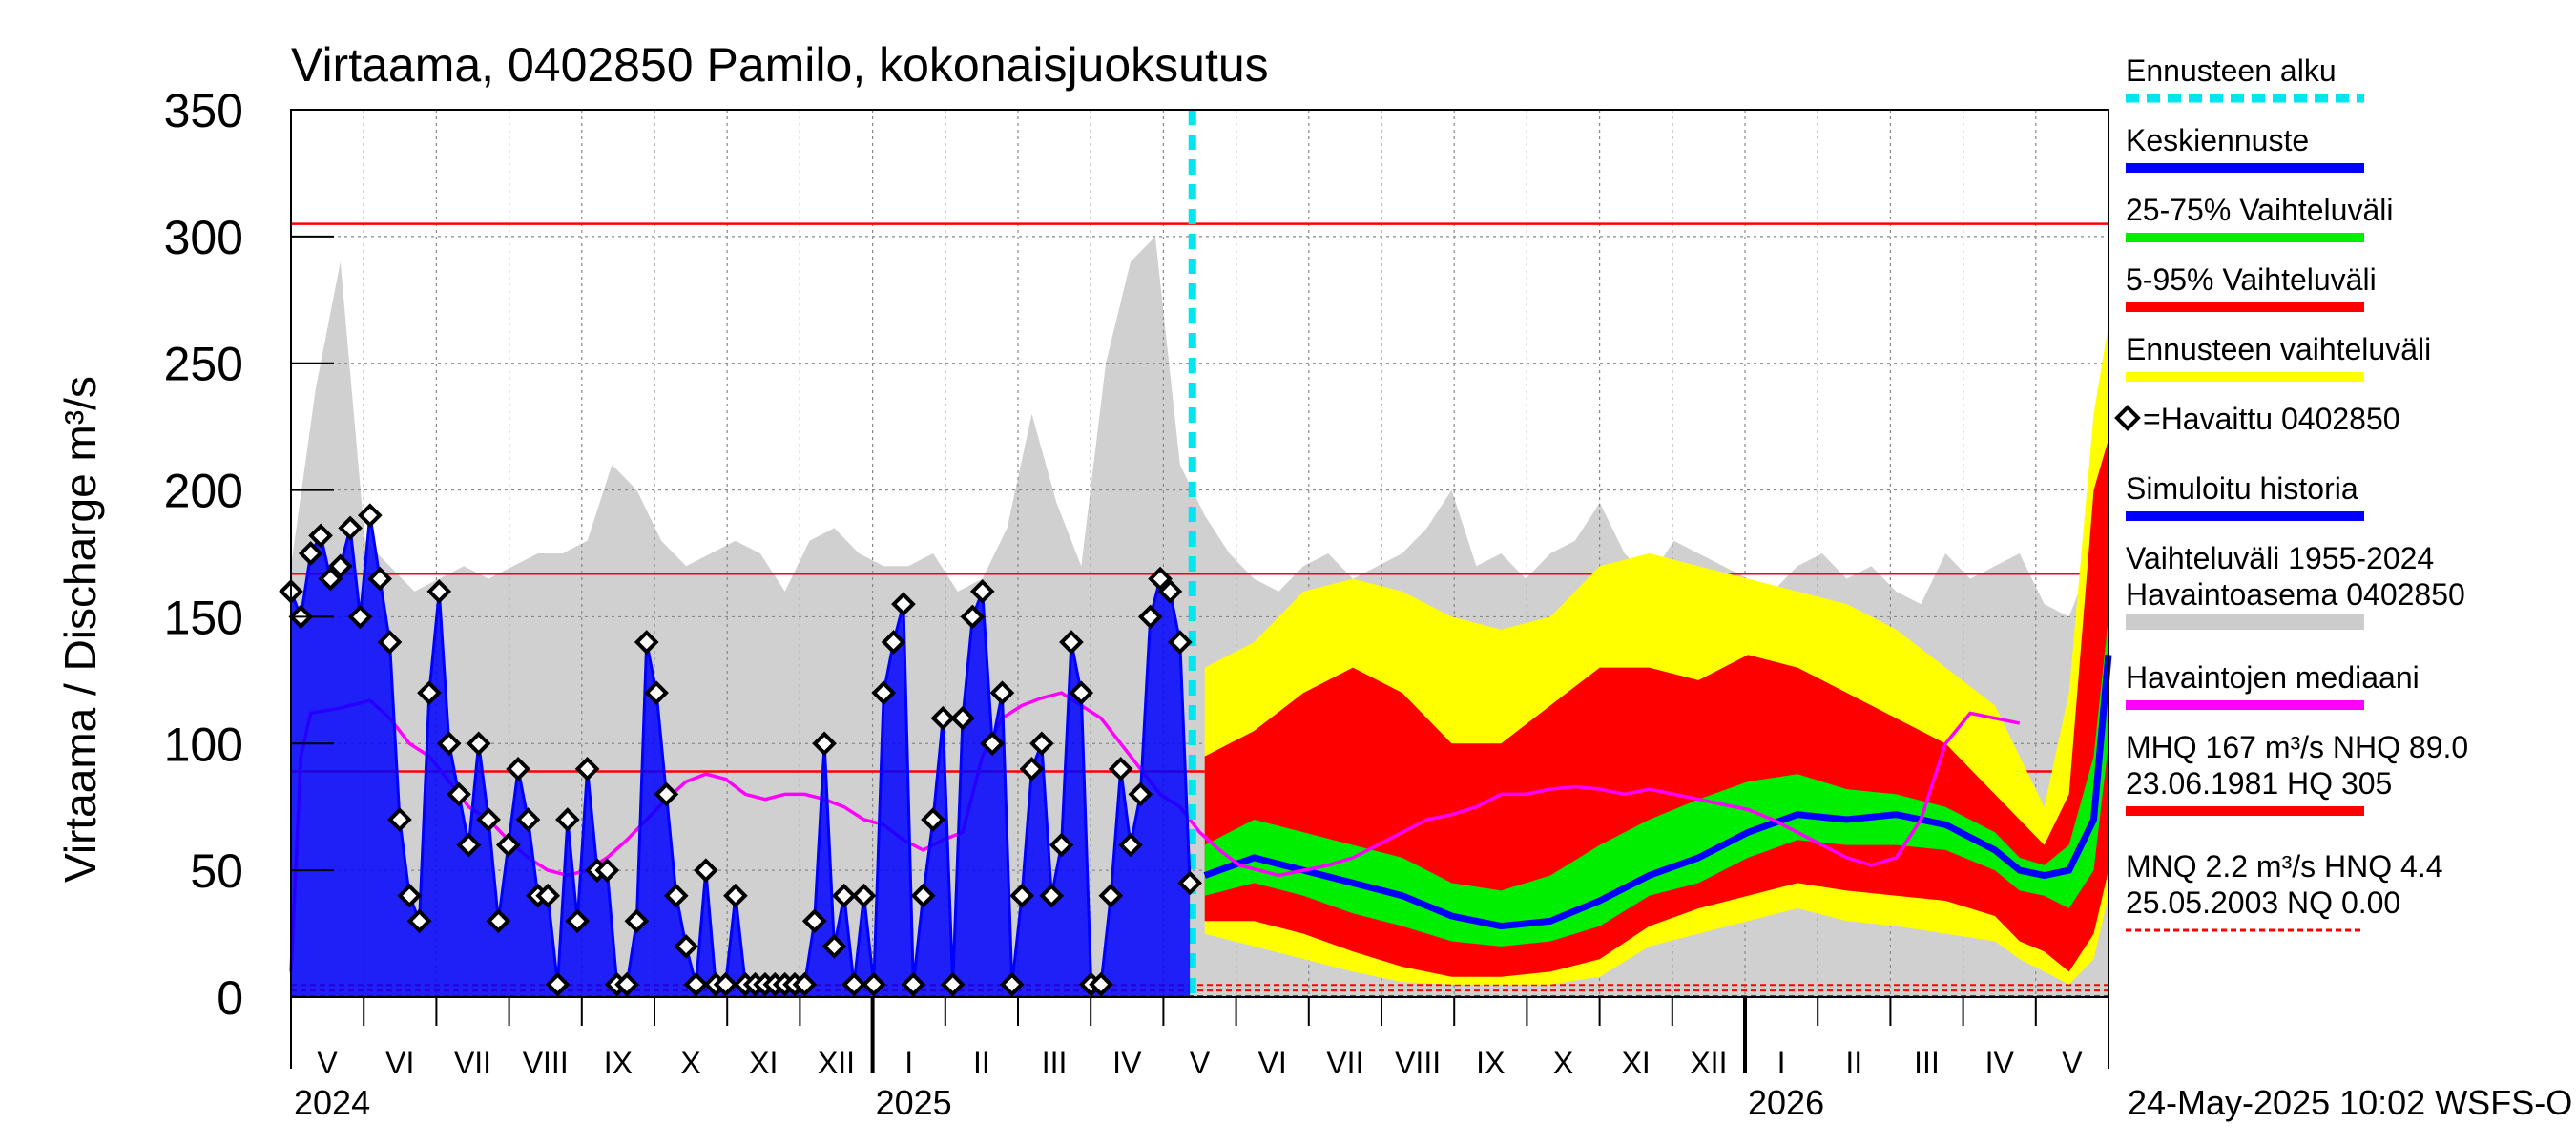 This screenshot has height=1145, width=2576. I want to click on legend-label: Havaintojen mediaani, so click(2273, 678).